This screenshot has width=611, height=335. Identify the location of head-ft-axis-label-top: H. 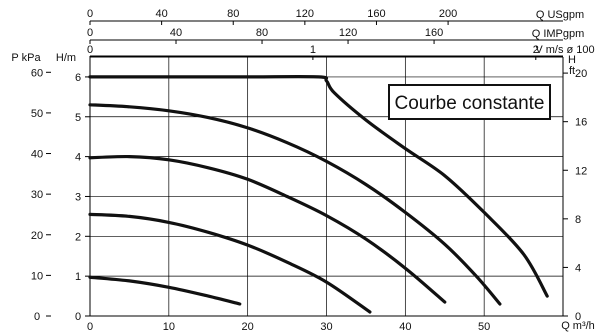
(572, 60).